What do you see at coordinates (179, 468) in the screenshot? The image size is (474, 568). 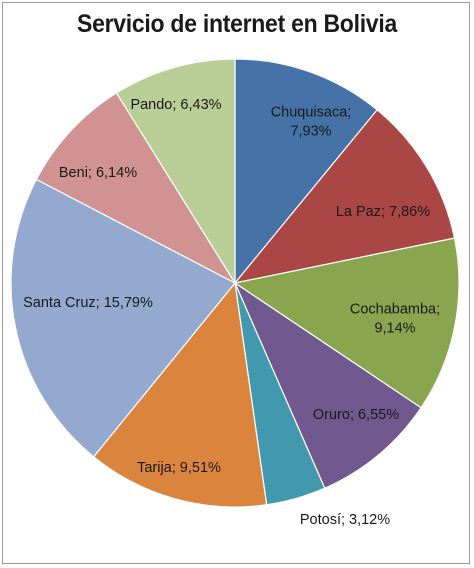 I see `slice-label-tarija: Tarija; 9,51%` at bounding box center [179, 468].